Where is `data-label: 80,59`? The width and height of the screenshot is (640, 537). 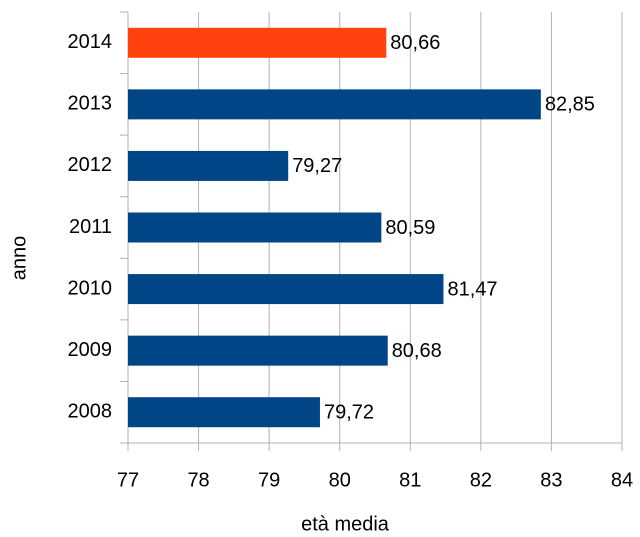
data-label: 80,59 is located at coordinates (410, 228).